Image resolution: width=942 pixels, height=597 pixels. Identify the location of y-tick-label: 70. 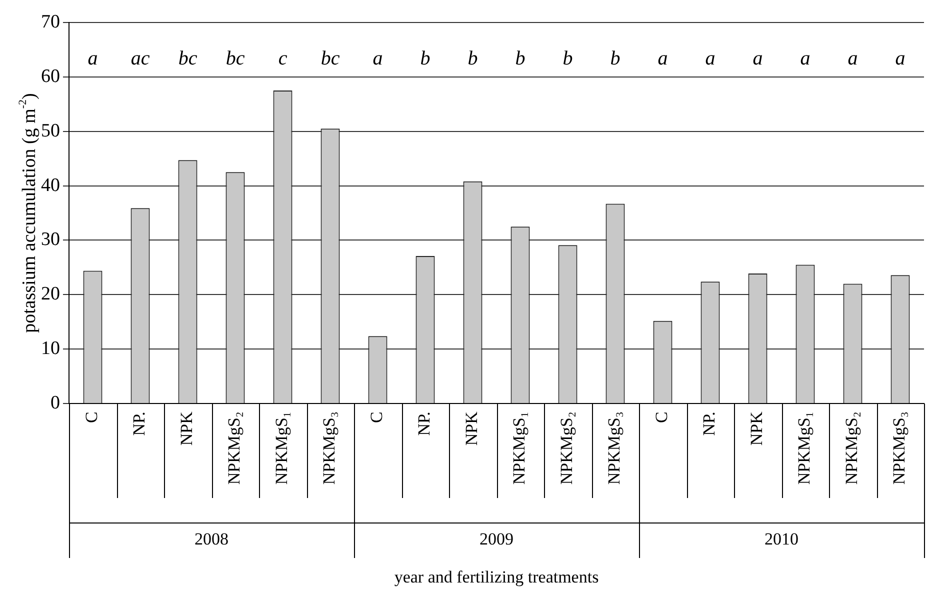
(50, 21).